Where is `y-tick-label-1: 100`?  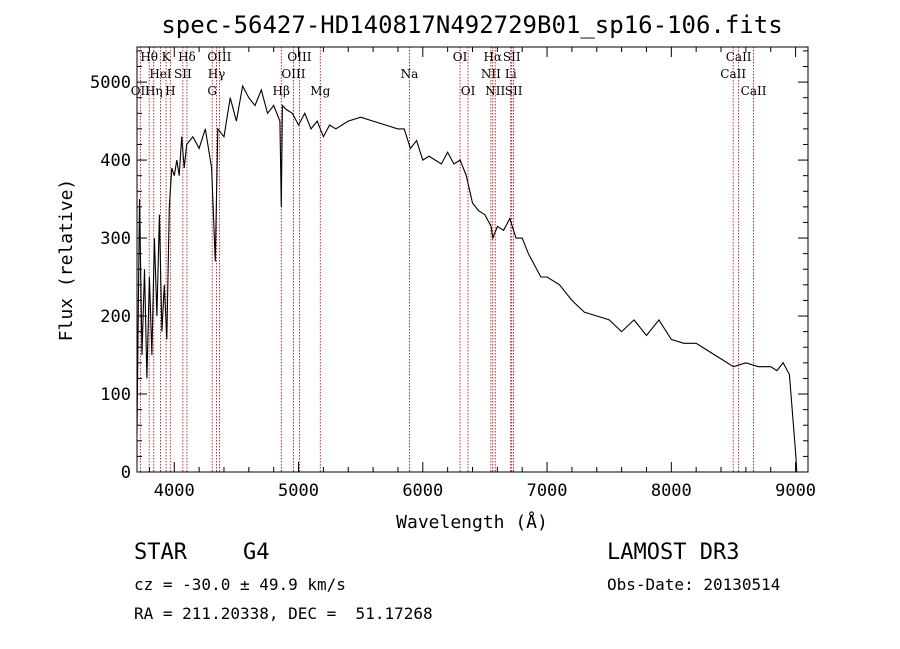
y-tick-label-1: 100 is located at coordinates (115, 395).